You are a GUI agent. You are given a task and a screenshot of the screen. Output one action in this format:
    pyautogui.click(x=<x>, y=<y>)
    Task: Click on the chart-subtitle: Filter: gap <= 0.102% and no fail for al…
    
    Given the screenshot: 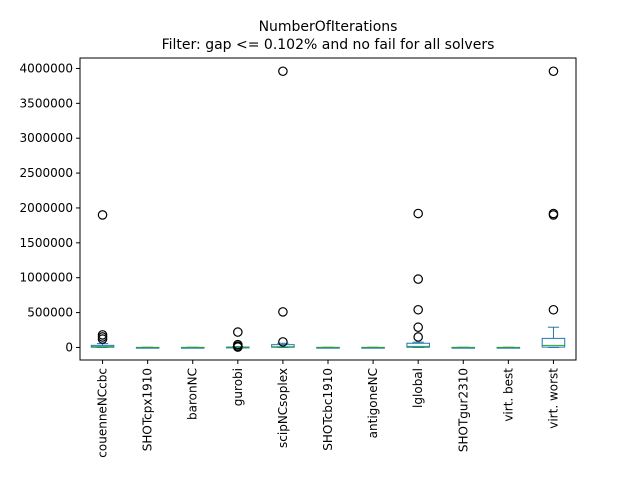 What is the action you would take?
    pyautogui.click(x=328, y=45)
    